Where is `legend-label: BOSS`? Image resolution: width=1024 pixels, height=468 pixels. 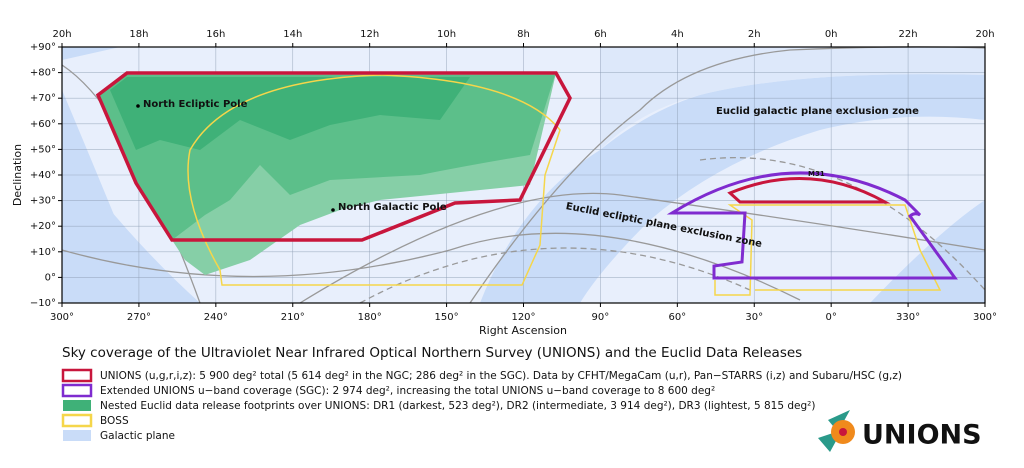 legend-label: BOSS is located at coordinates (114, 421).